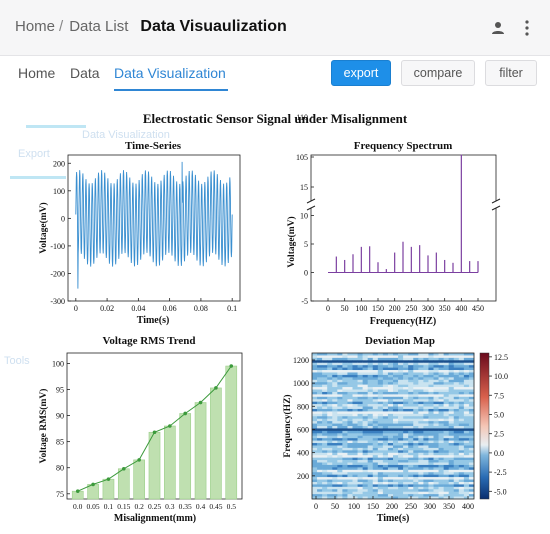 Image resolution: width=550 pixels, height=534 pixels. What do you see at coordinates (37, 73) in the screenshot?
I see `tab-home: Home` at bounding box center [37, 73].